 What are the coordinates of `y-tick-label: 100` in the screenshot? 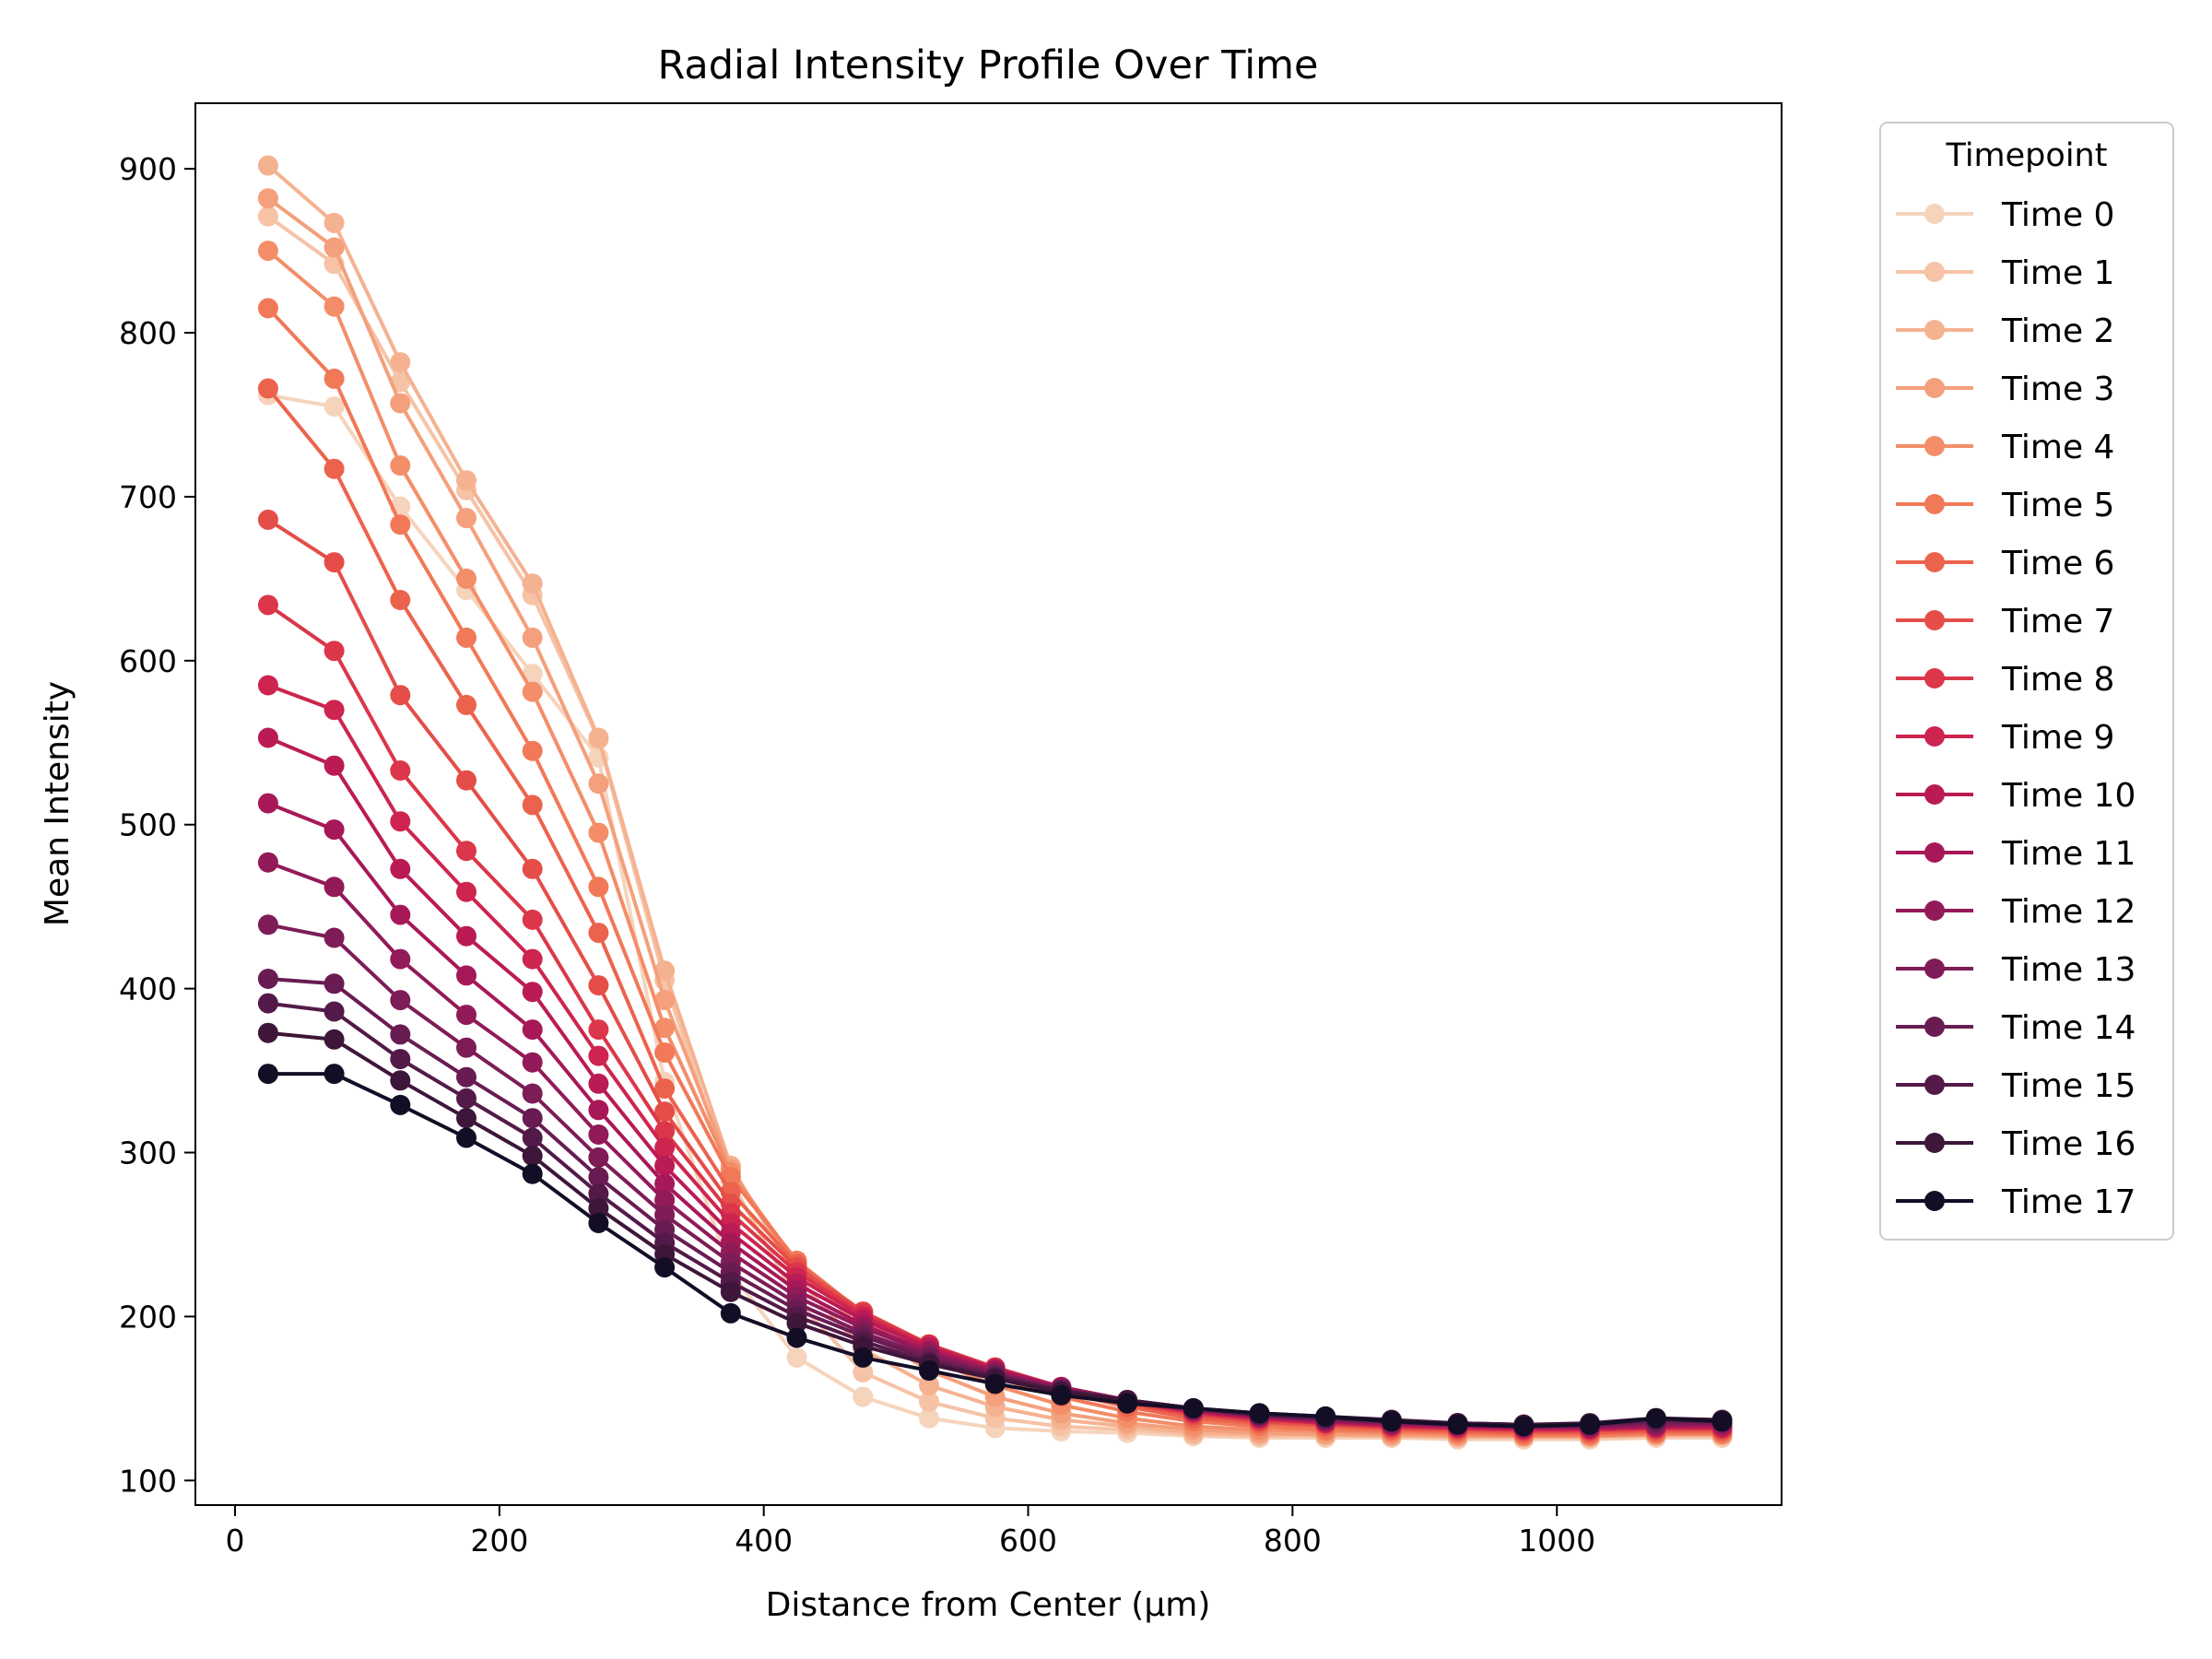 It's located at (148, 1481).